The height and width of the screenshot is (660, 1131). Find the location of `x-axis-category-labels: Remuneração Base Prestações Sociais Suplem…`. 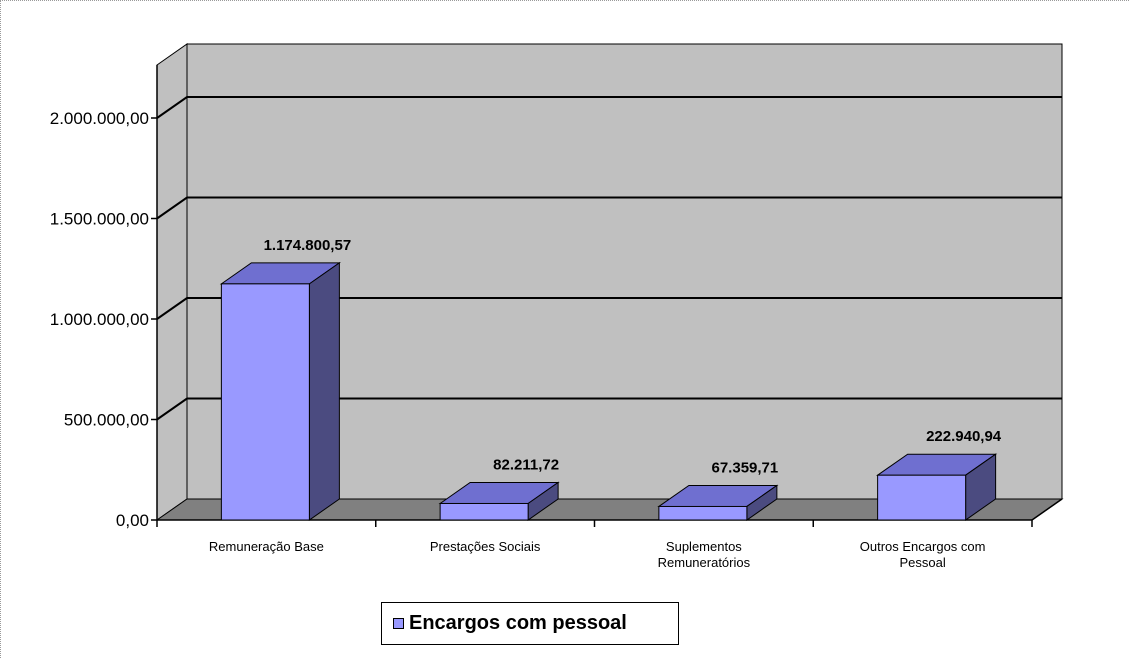

x-axis-category-labels: Remuneração Base Prestações Sociais Suplem… is located at coordinates (597, 554).